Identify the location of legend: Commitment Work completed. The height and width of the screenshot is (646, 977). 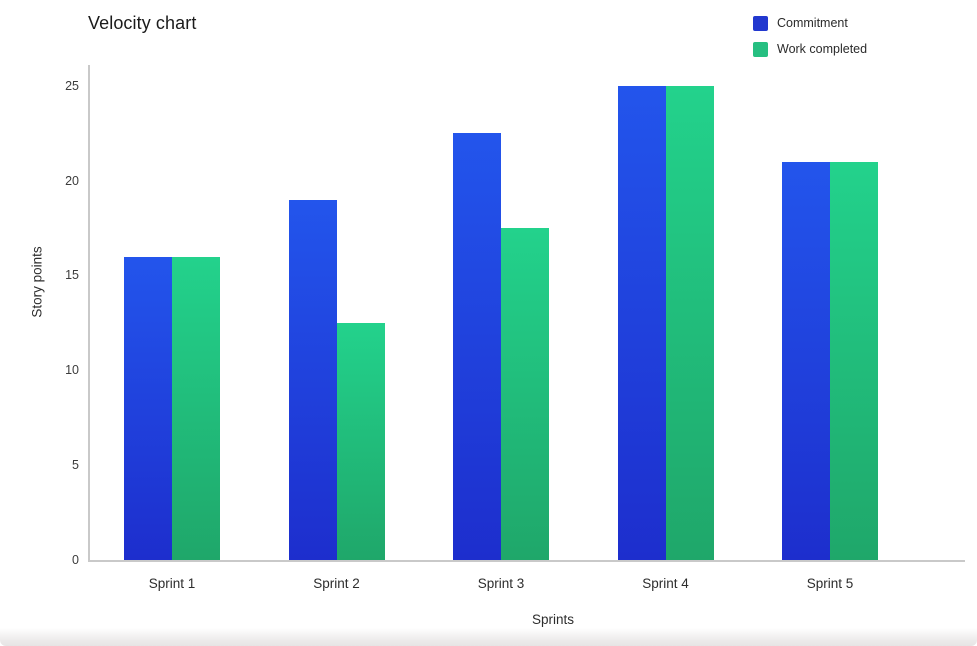
(810, 41).